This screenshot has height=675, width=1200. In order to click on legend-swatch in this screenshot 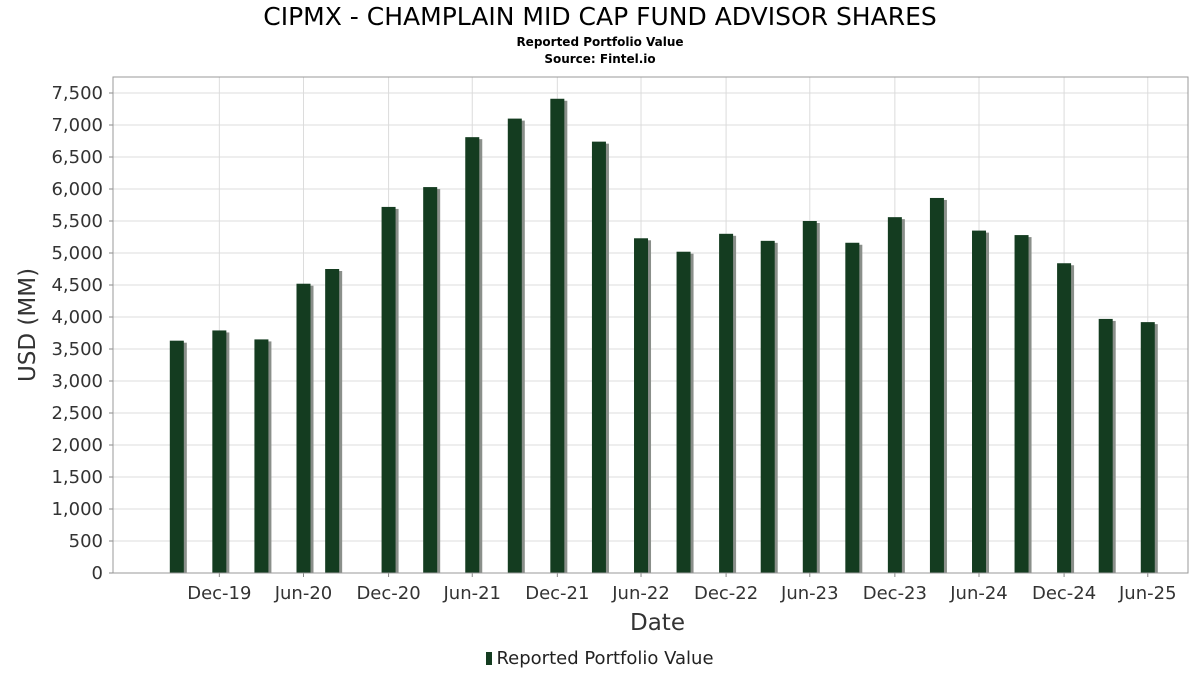, I will do `click(489, 658)`.